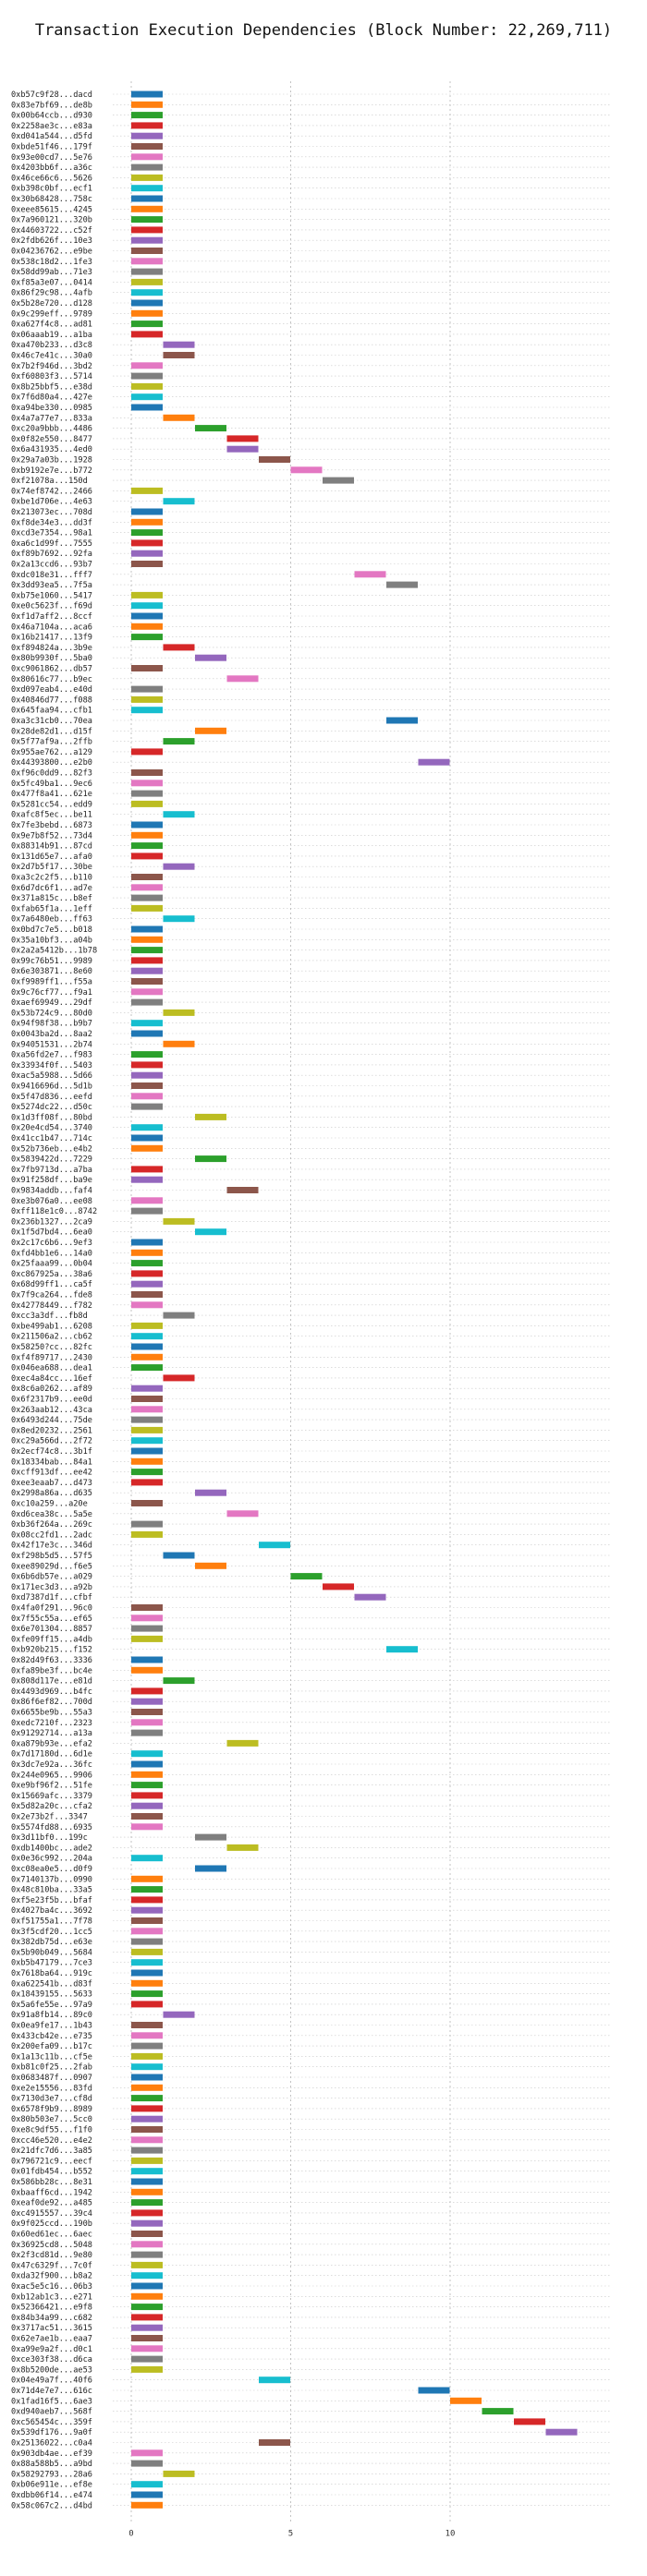 Image resolution: width=647 pixels, height=2576 pixels. I want to click on transaction-label: 0x9c299eff...9789, so click(51, 314).